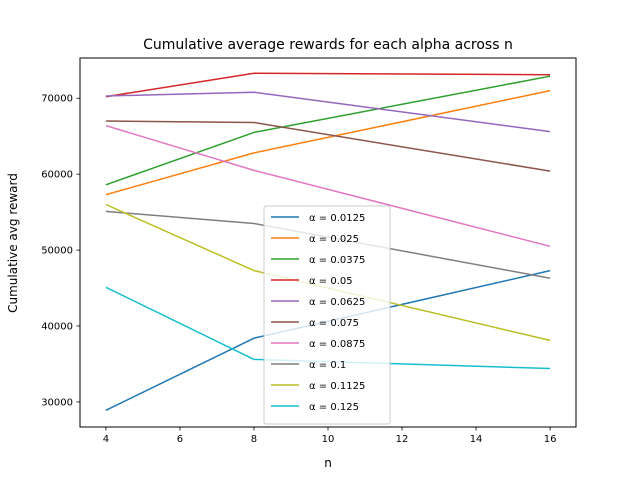  What do you see at coordinates (334, 323) in the screenshot?
I see `legend-label: α = 0.075` at bounding box center [334, 323].